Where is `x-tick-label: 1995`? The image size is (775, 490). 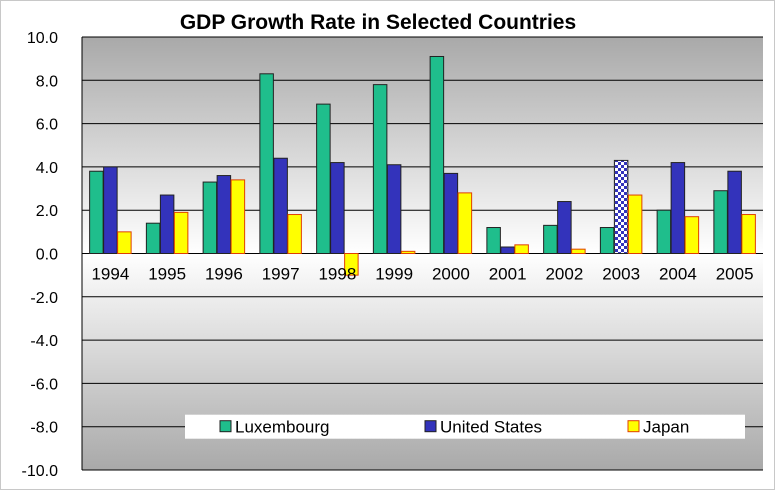 x-tick-label: 1995 is located at coordinates (167, 274).